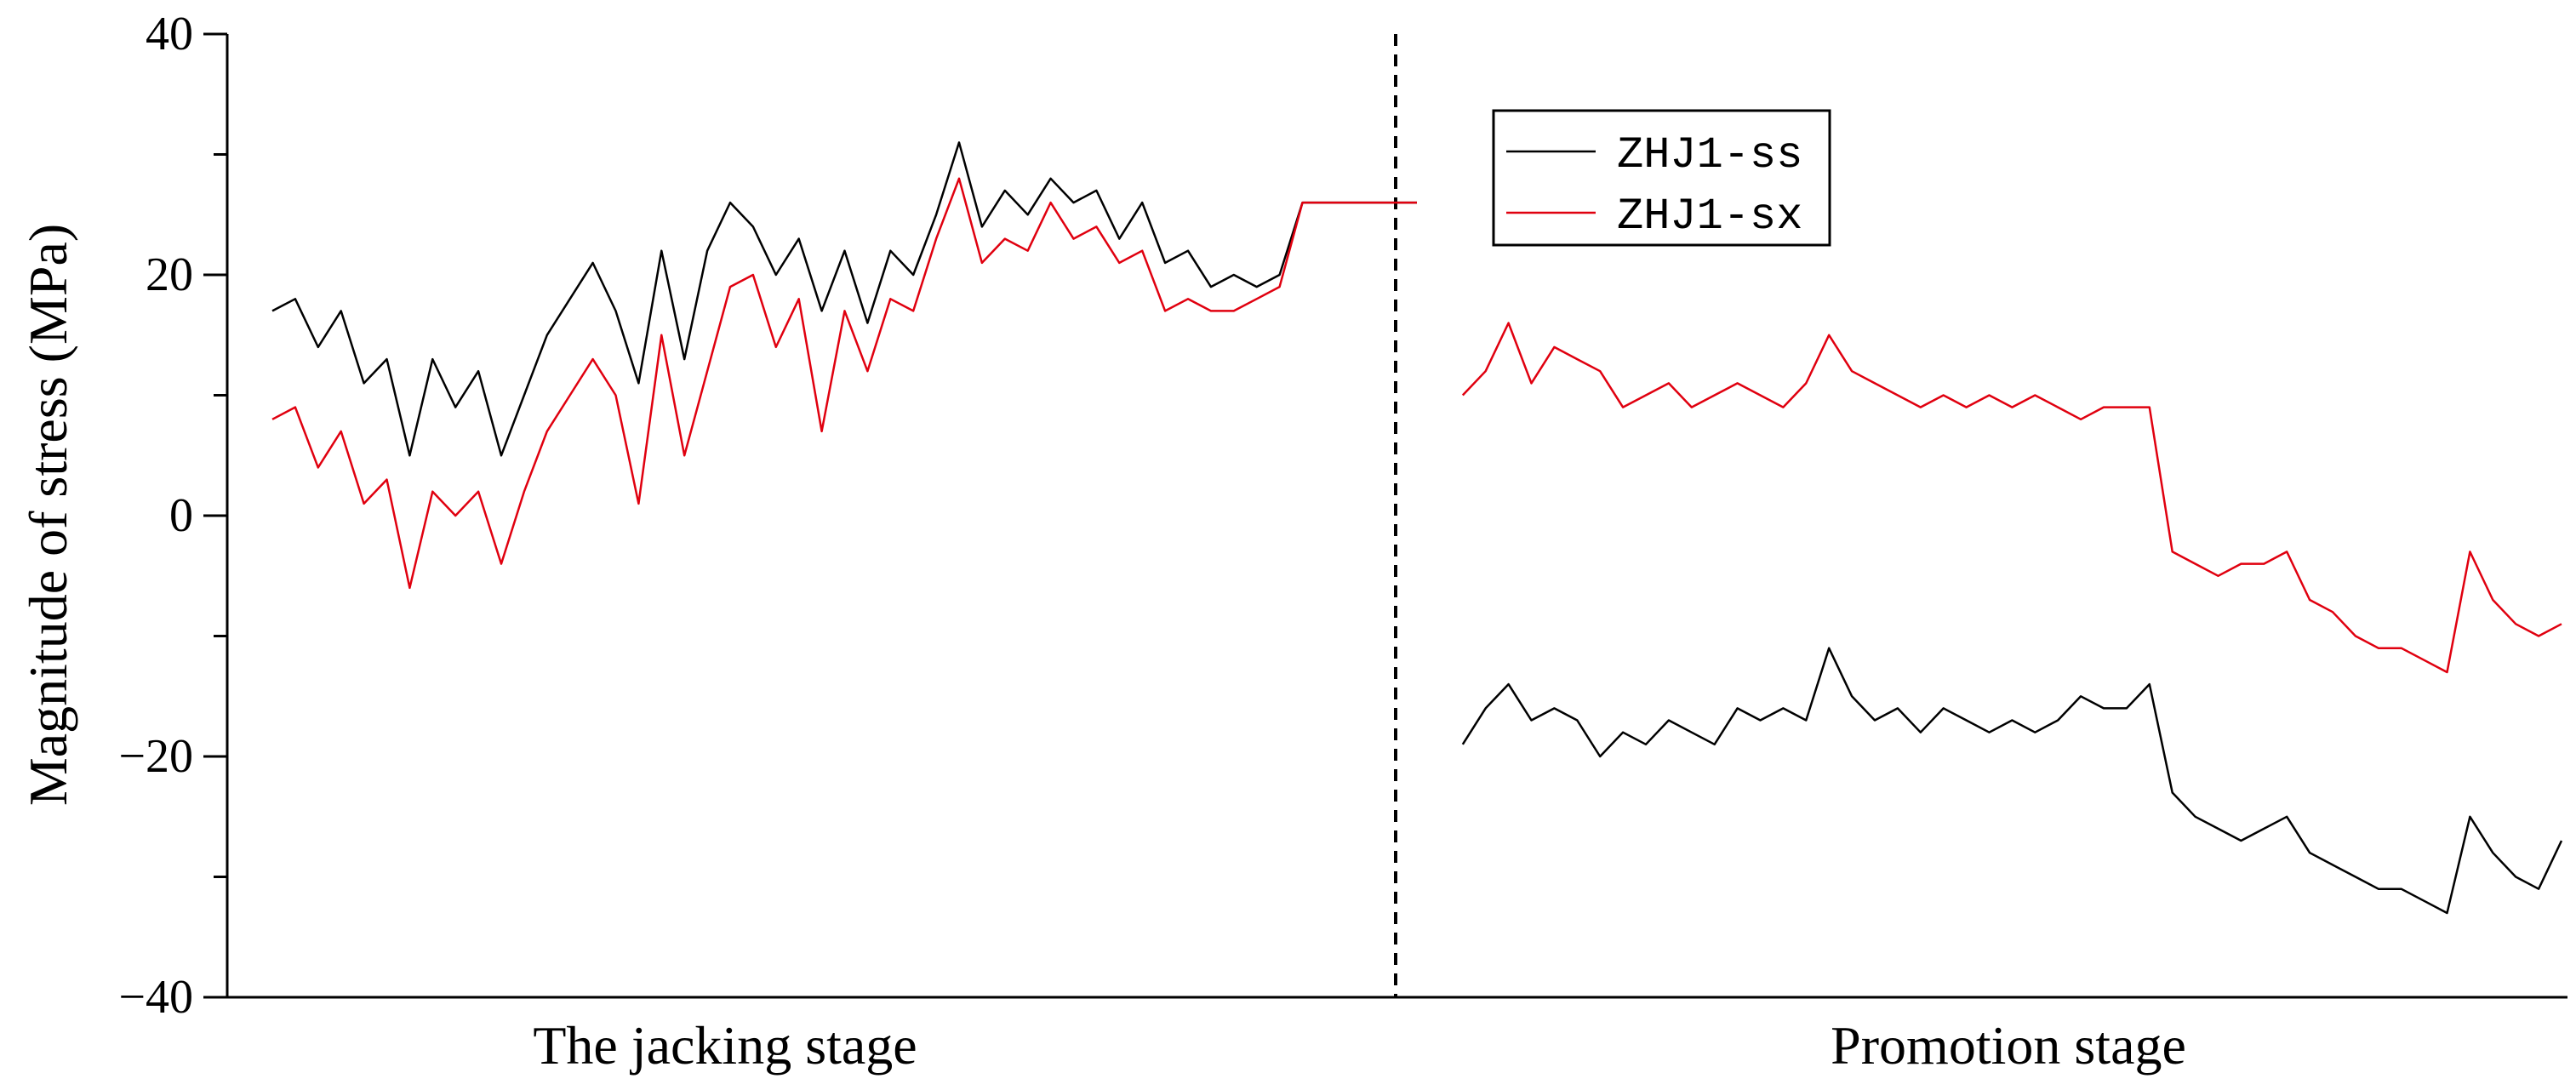 The height and width of the screenshot is (1090, 2576). Describe the element at coordinates (1709, 155) in the screenshot. I see `legend-label-ss: ZHJ1-ss` at that location.